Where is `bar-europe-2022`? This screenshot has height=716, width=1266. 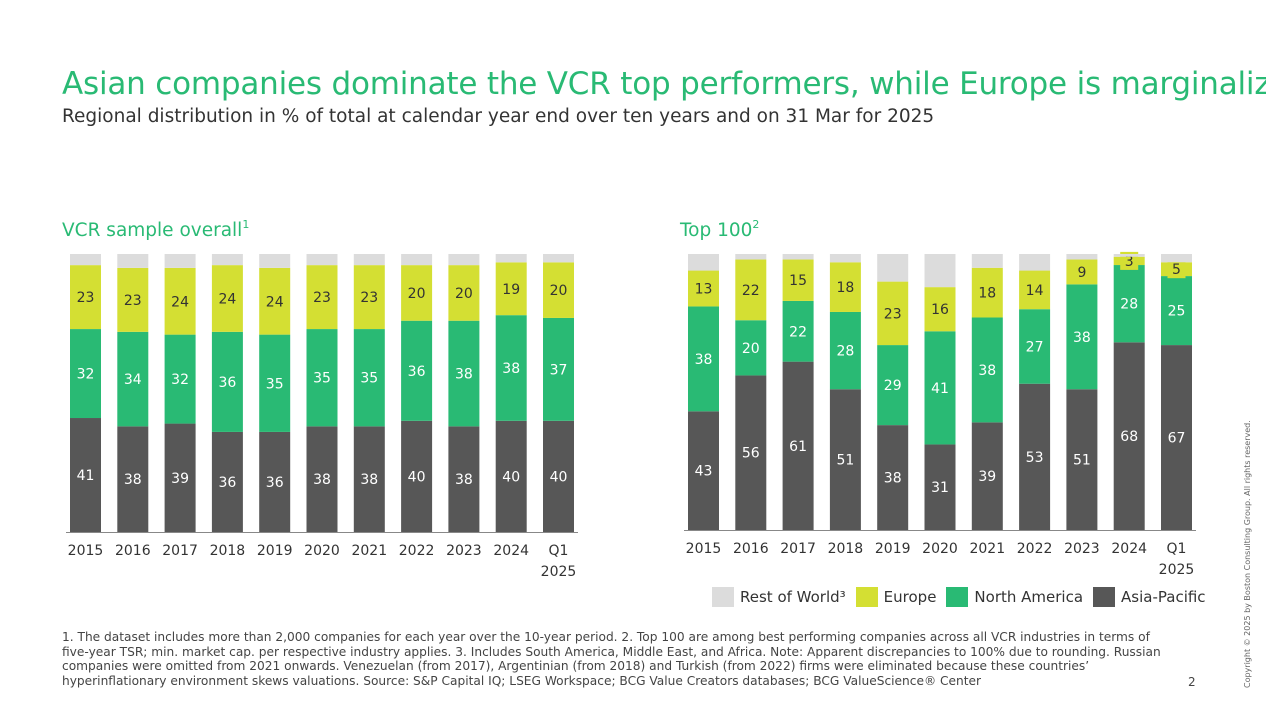 bar-europe-2022 is located at coordinates (1035, 290).